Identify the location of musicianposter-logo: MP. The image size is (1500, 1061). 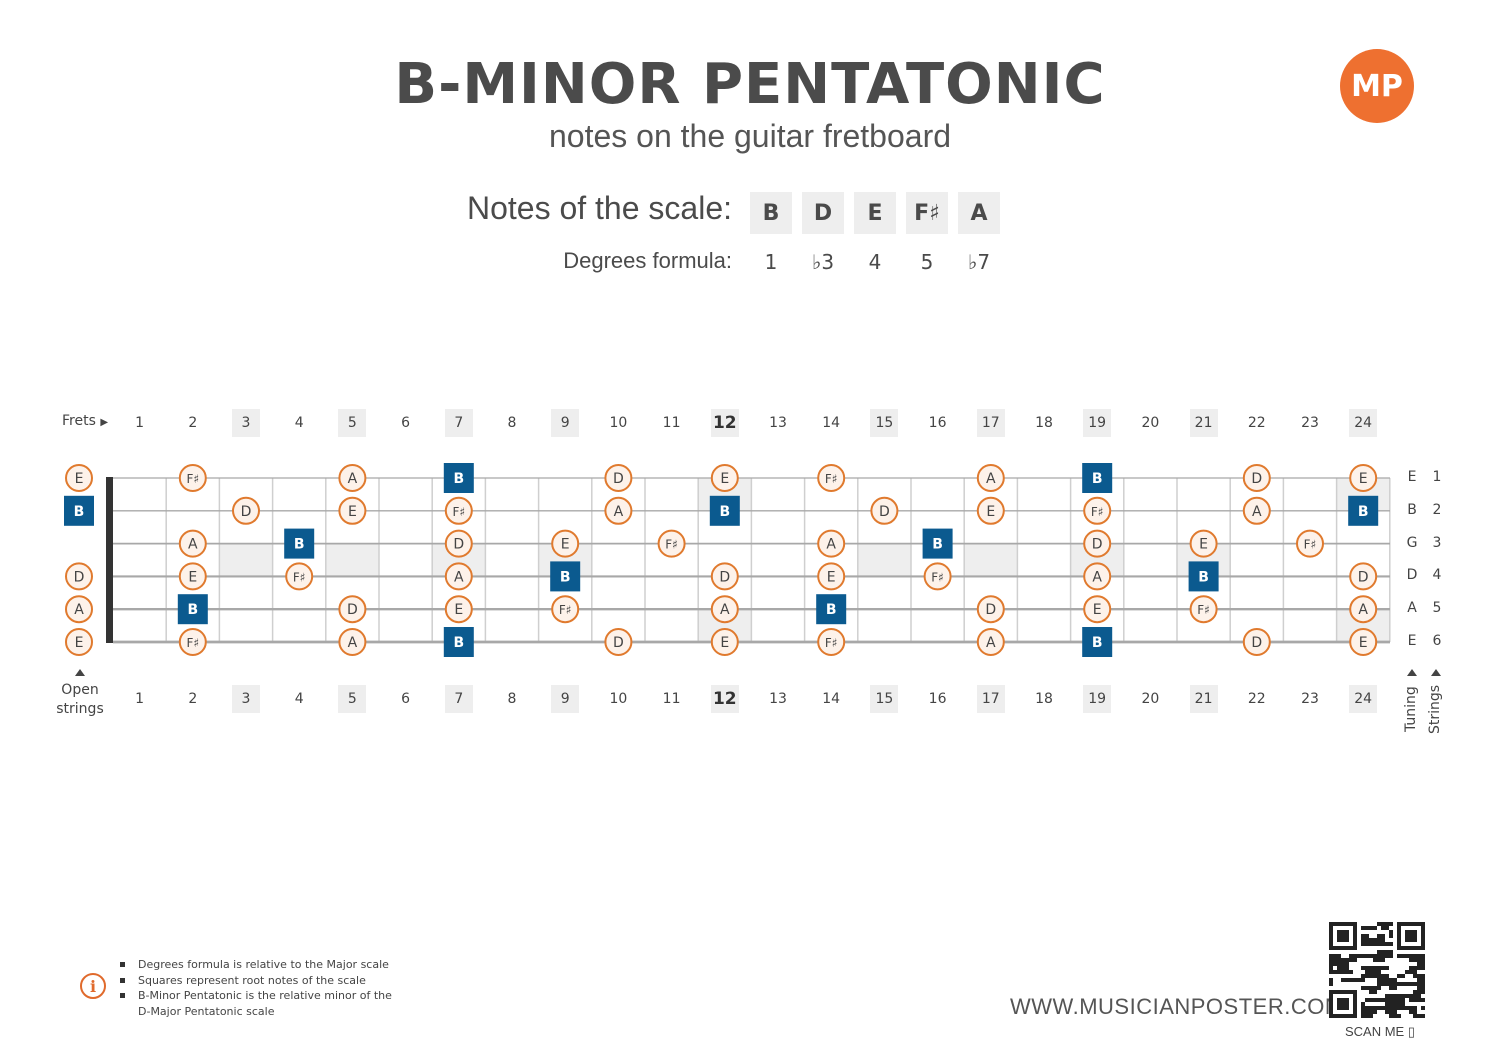
(1377, 86).